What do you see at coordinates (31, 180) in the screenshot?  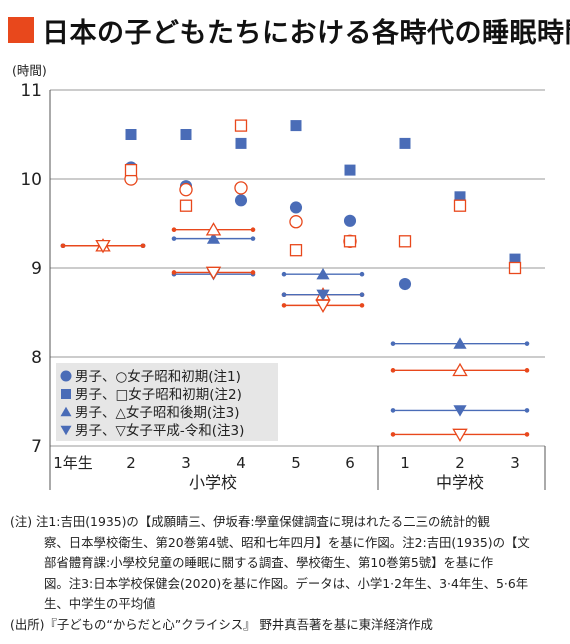 I see `y-tick-label: 10` at bounding box center [31, 180].